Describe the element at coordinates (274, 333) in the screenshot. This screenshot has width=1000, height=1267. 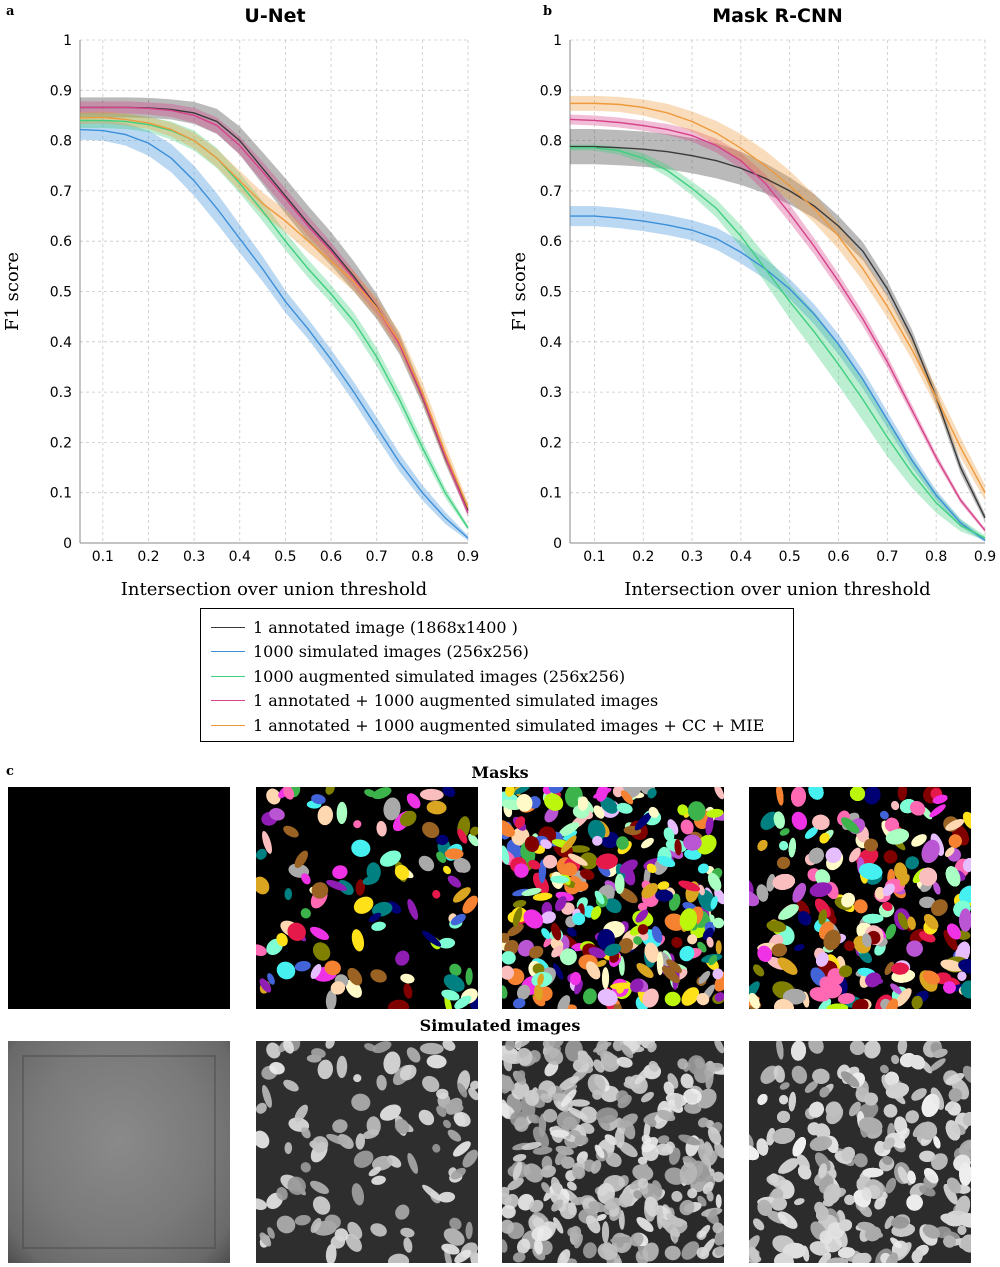
I see `series-line` at that location.